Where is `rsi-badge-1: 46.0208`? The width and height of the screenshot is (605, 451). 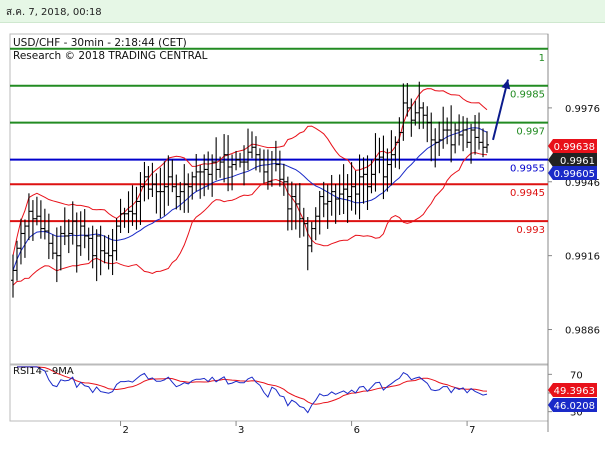 rsi-badge-1: 46.0208 is located at coordinates (572, 405).